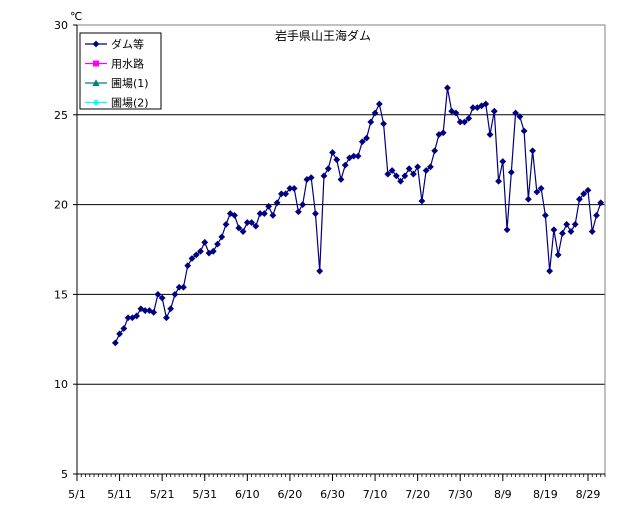 Image resolution: width=635 pixels, height=521 pixels. What do you see at coordinates (417, 494) in the screenshot?
I see `x-tick-label: 7/20` at bounding box center [417, 494].